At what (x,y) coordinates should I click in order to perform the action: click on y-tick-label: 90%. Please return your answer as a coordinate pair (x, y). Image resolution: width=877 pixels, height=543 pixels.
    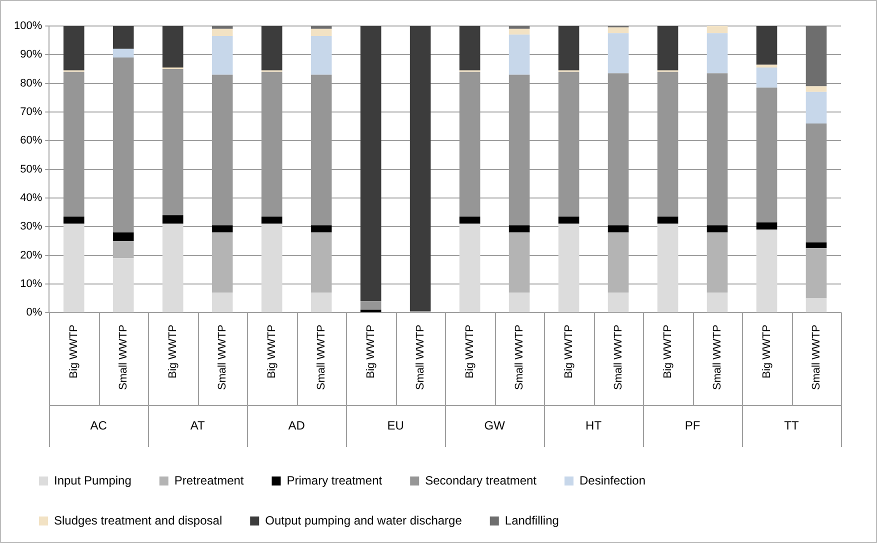
    Looking at the image, I should click on (31, 54).